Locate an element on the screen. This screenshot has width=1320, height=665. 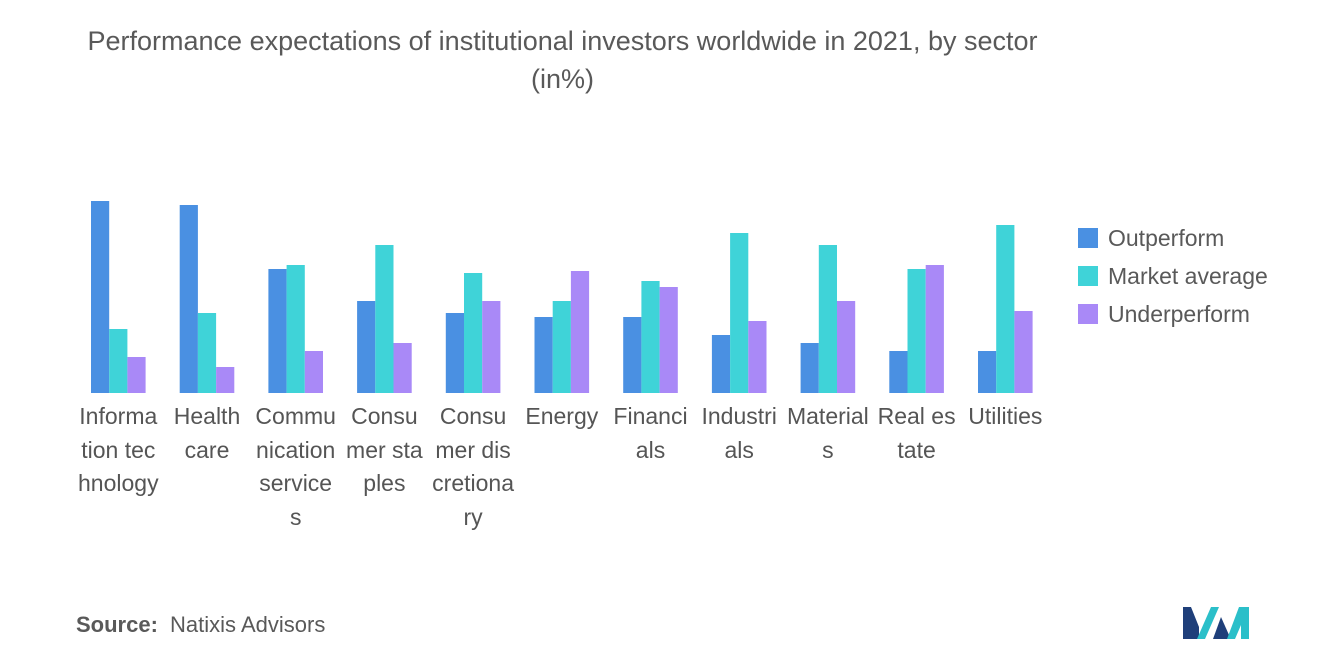
legend: Outperform Market average Underperform is located at coordinates (1173, 276).